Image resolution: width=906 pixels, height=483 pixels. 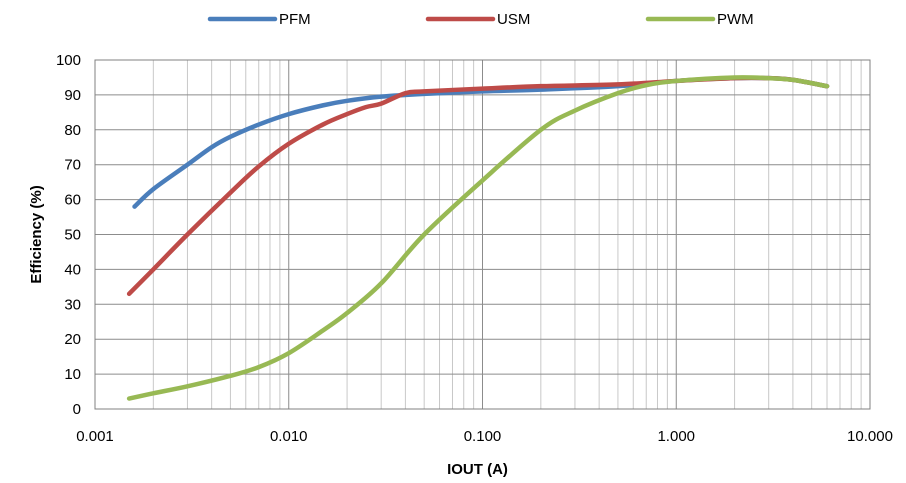 What do you see at coordinates (68, 60) in the screenshot?
I see `y-tick-label: 100` at bounding box center [68, 60].